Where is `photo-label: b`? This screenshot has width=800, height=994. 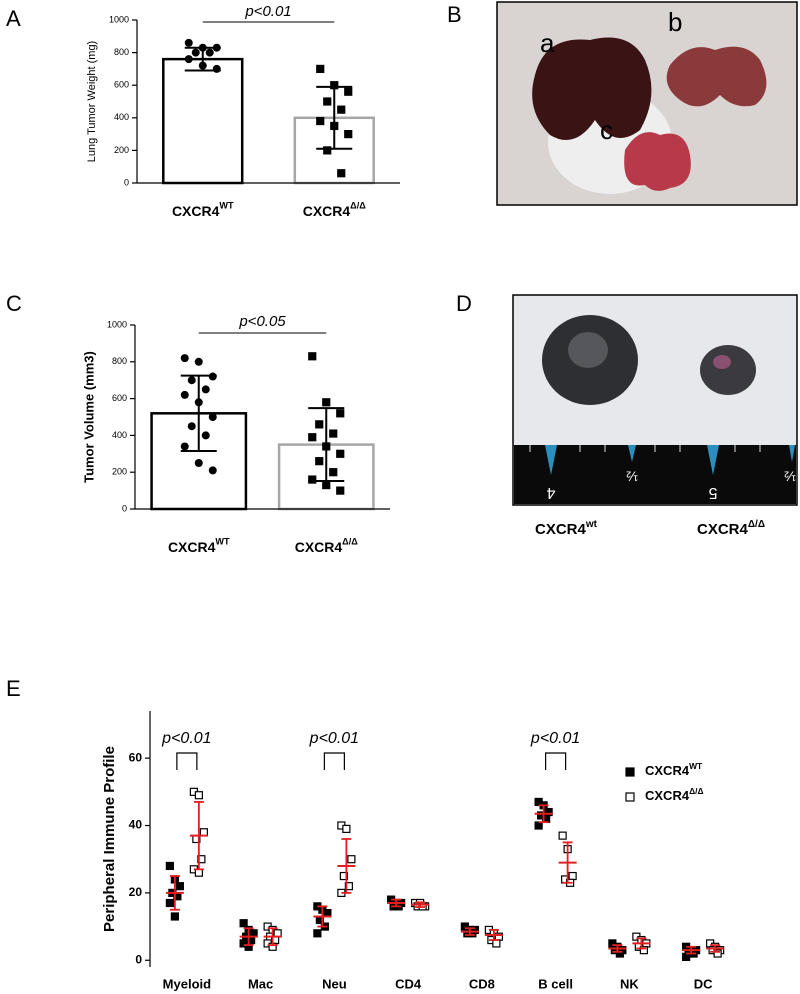 photo-label: b is located at coordinates (675, 22).